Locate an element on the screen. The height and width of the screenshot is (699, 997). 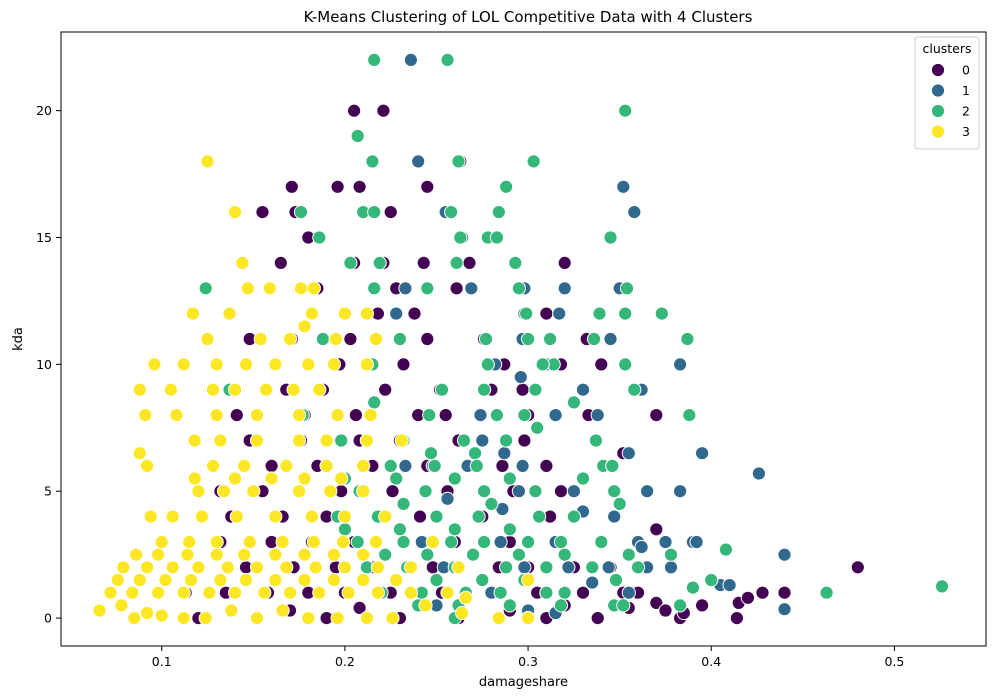
legend-label-2: 2 is located at coordinates (966, 111).